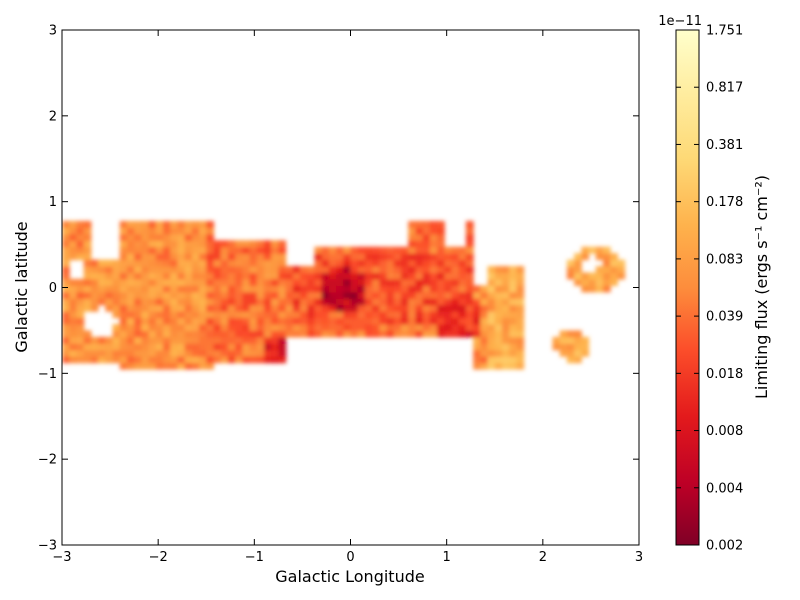 The width and height of the screenshot is (800, 600). I want to click on x-tick-label: 2, so click(543, 557).